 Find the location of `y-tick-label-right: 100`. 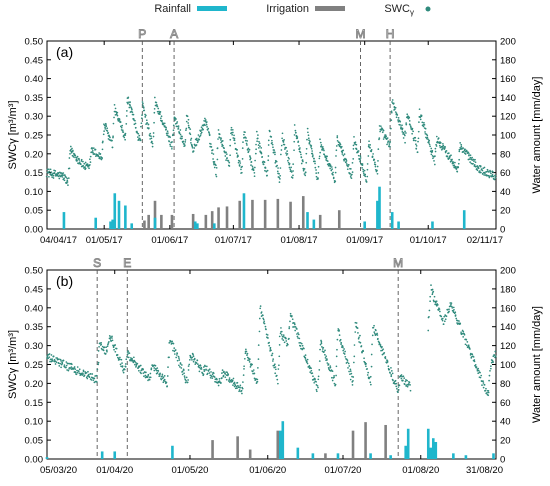

y-tick-label-right: 100 is located at coordinates (508, 136).